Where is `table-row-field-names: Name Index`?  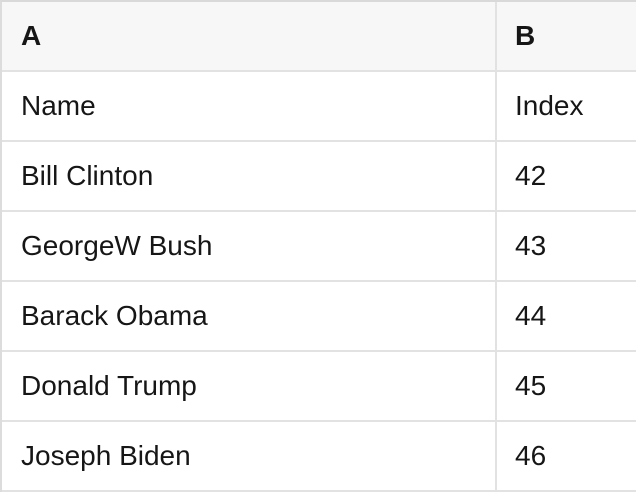
table-row-field-names: Name Index is located at coordinates (319, 107).